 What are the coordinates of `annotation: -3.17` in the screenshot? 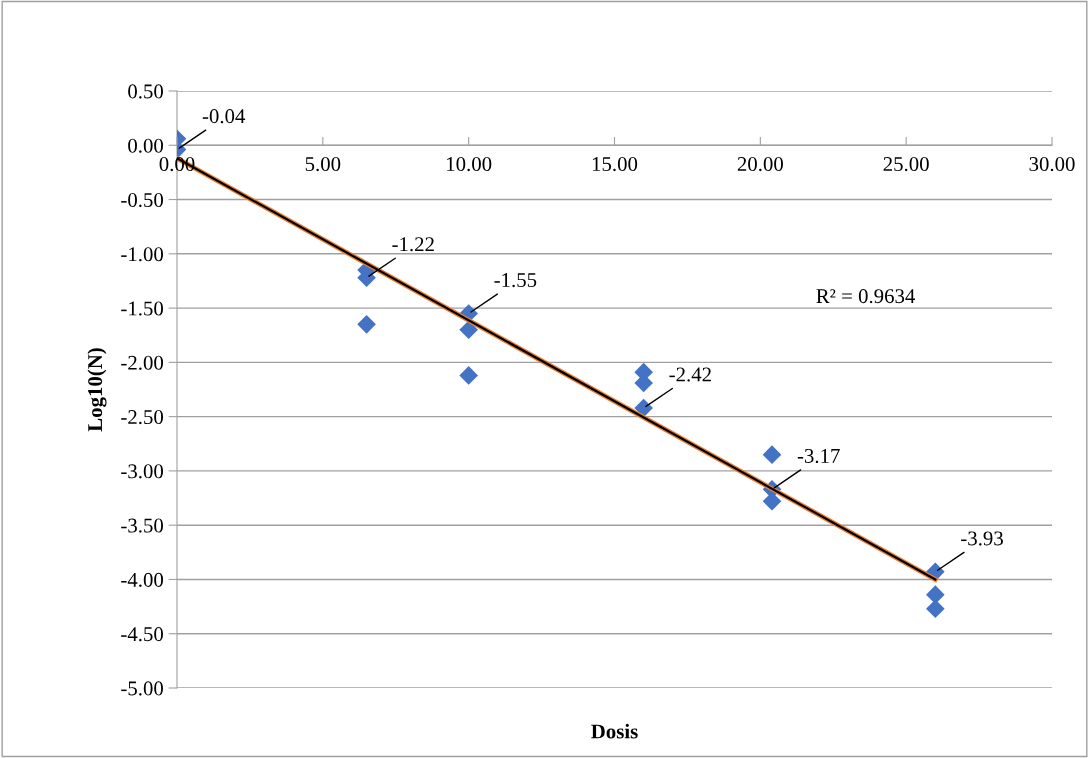 It's located at (818, 455).